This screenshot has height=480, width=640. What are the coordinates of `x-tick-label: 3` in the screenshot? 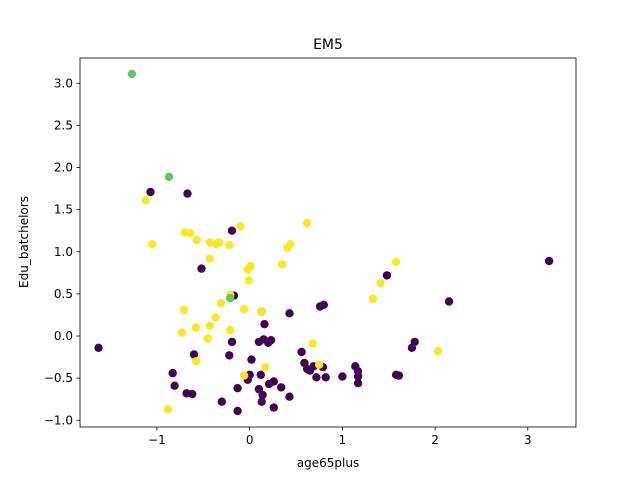 It's located at (528, 440).